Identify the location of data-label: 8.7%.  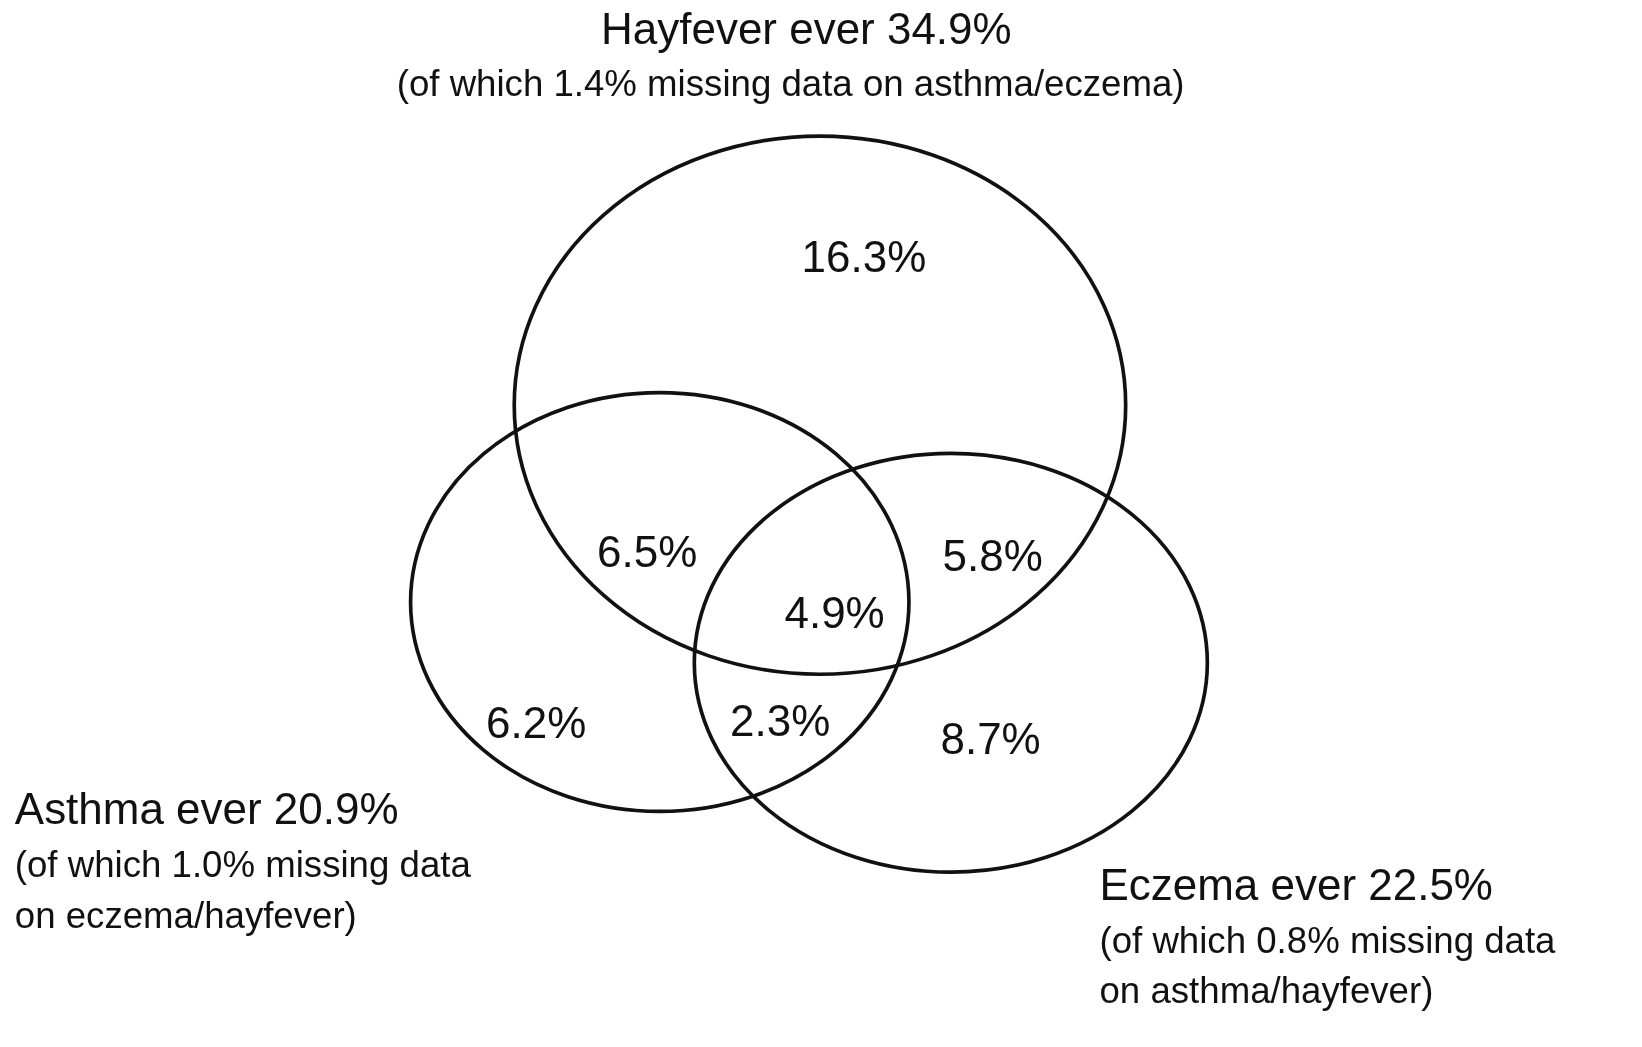
(990, 738).